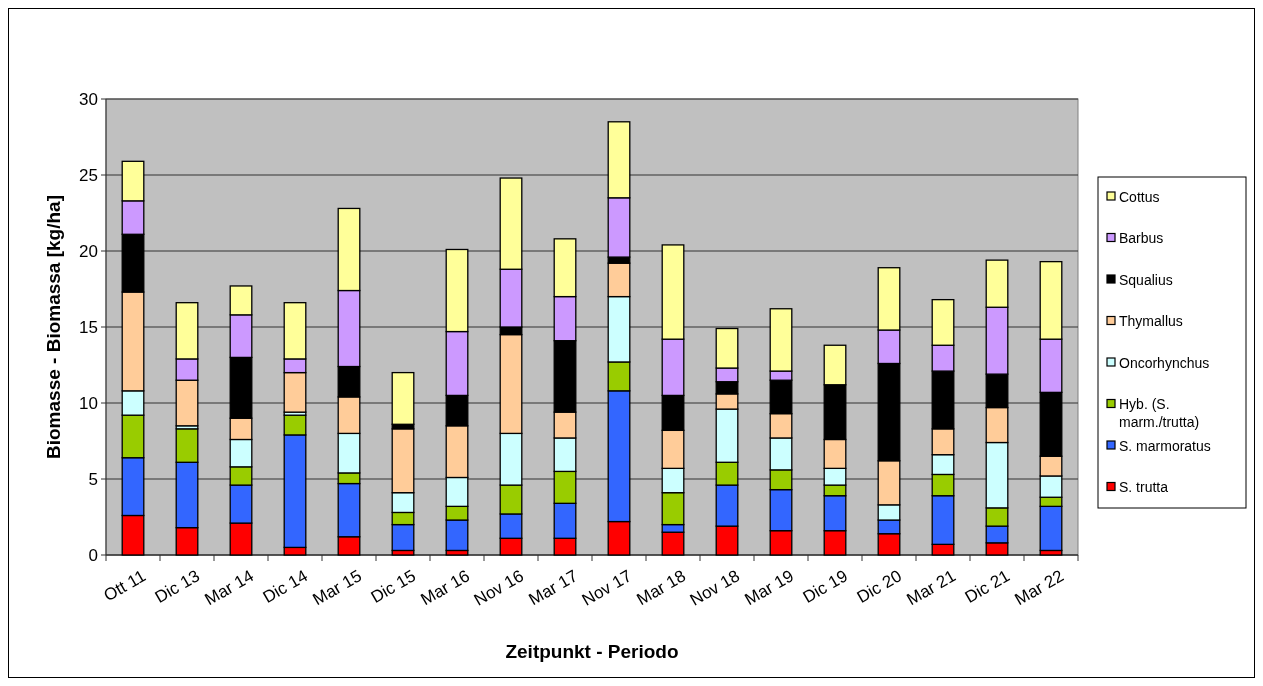 Image resolution: width=1263 pixels, height=686 pixels. Describe the element at coordinates (769, 588) in the screenshot. I see `x-tick-label: Mar 19` at that location.